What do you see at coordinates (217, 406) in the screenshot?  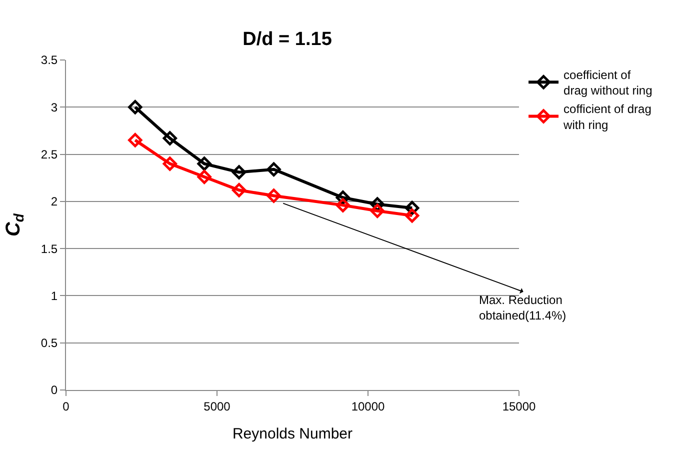 I see `x-tick-label: 5000` at bounding box center [217, 406].